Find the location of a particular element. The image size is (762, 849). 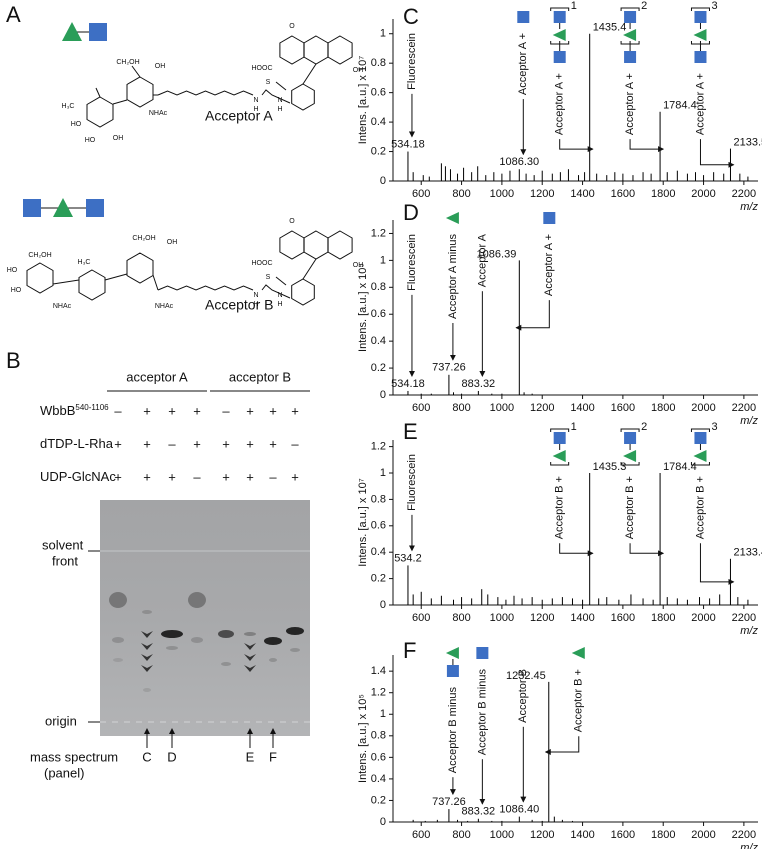

peak-mass-label: 534.18 is located at coordinates (408, 144).